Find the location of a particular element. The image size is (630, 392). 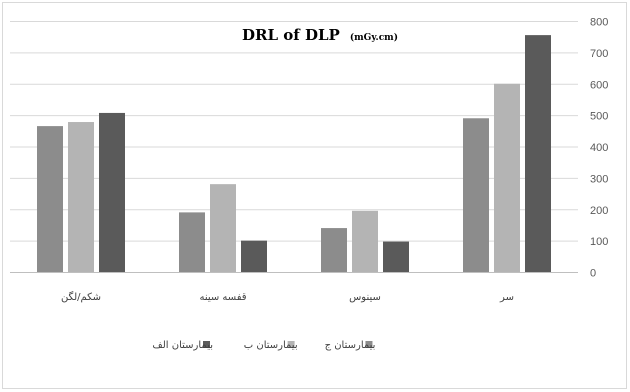

legend-label: بیمارستان الف is located at coordinates (182, 345).